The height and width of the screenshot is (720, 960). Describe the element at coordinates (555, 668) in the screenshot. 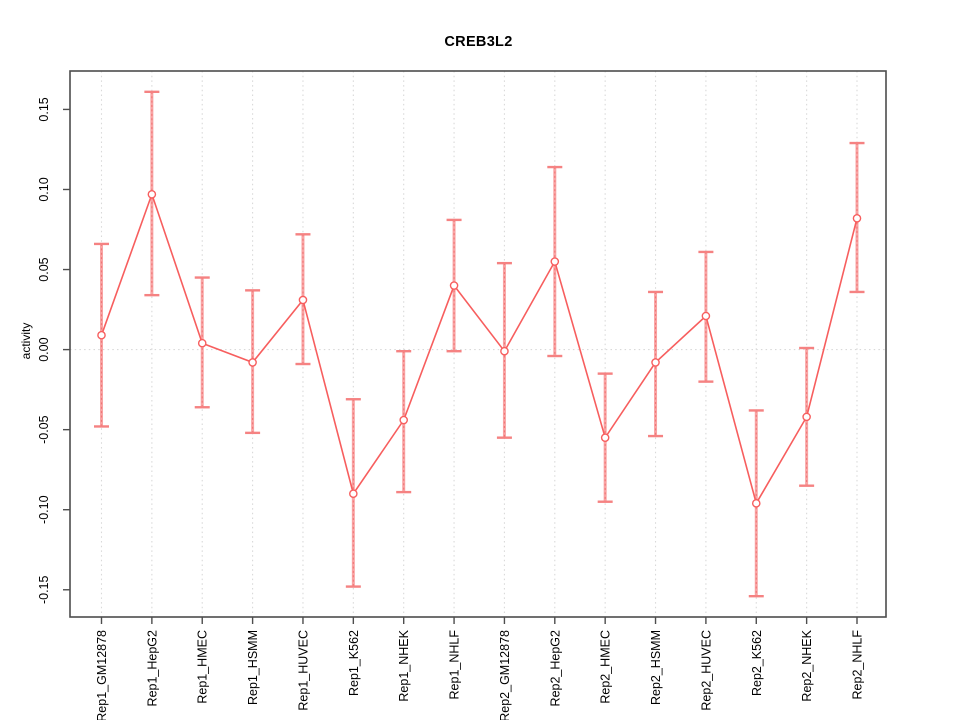

I see `x-tick-label: Rep2_HepG2` at that location.